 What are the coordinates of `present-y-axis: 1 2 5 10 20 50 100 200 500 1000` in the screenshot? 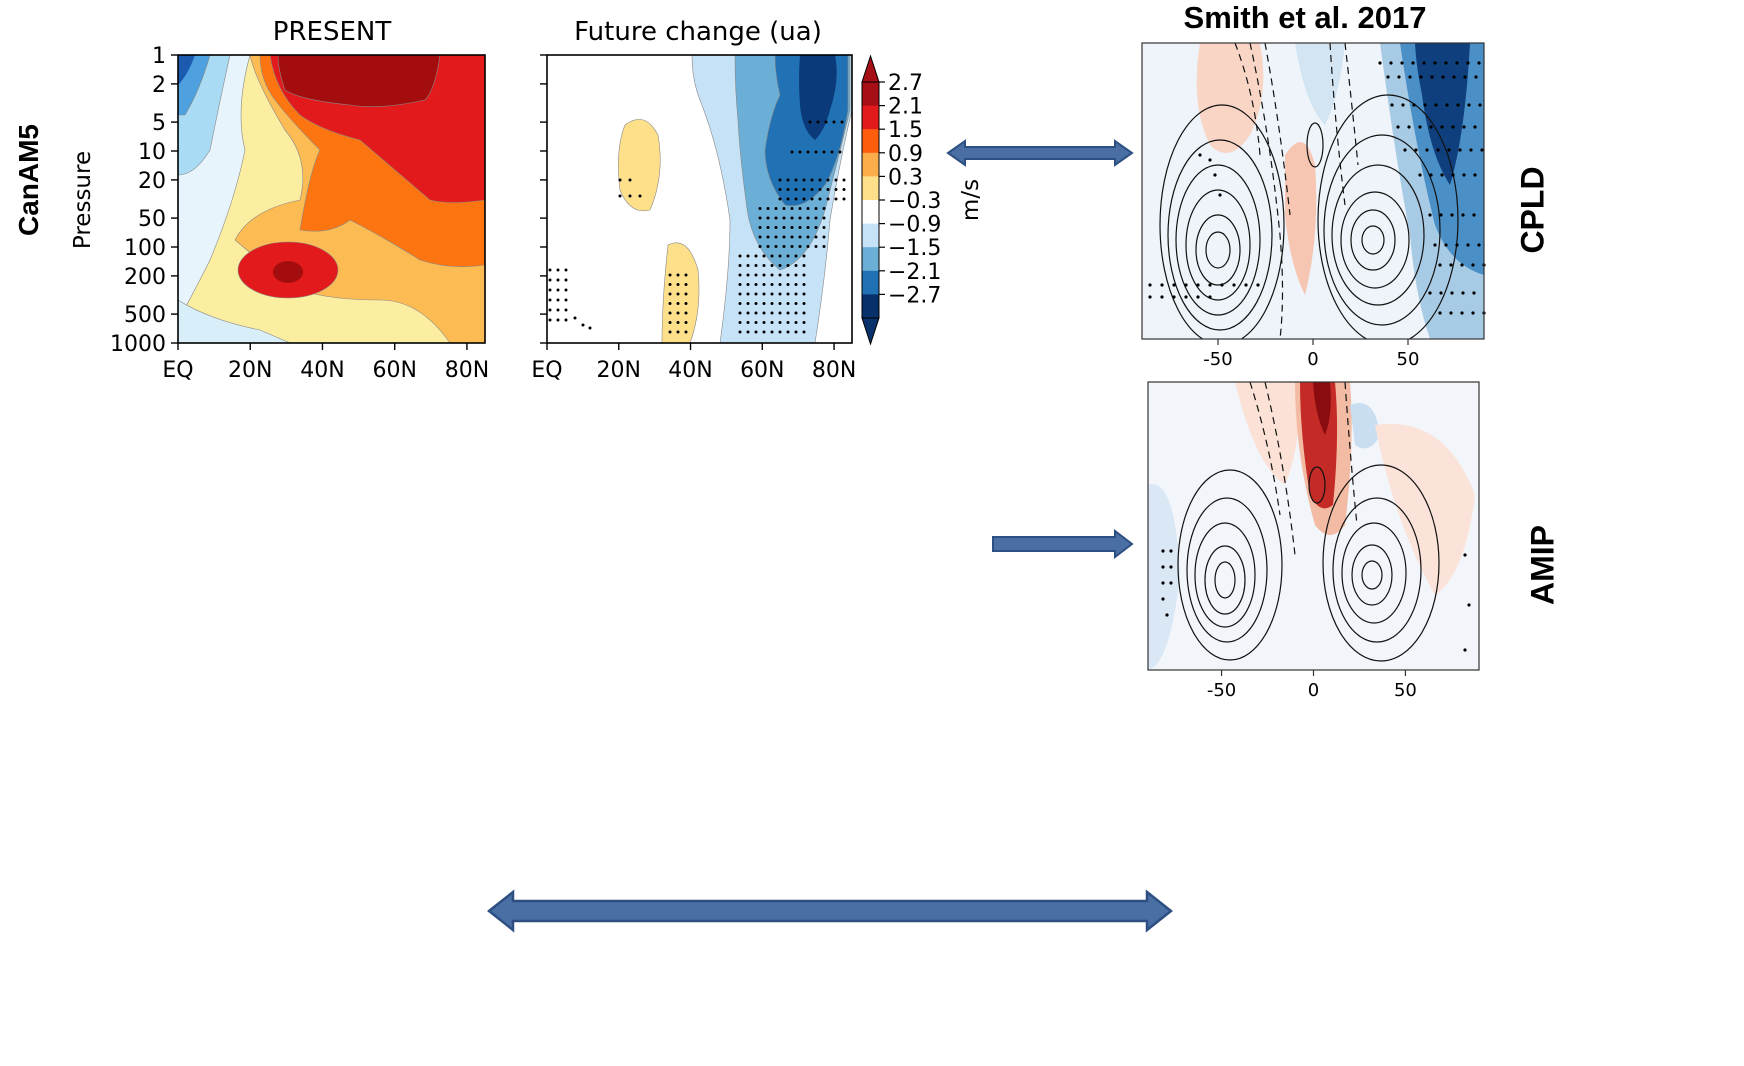 It's located at (144, 200).